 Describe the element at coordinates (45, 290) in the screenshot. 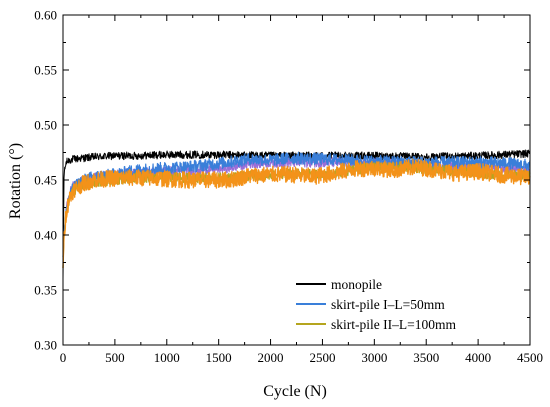

I see `y-tick-label: 0.35` at that location.